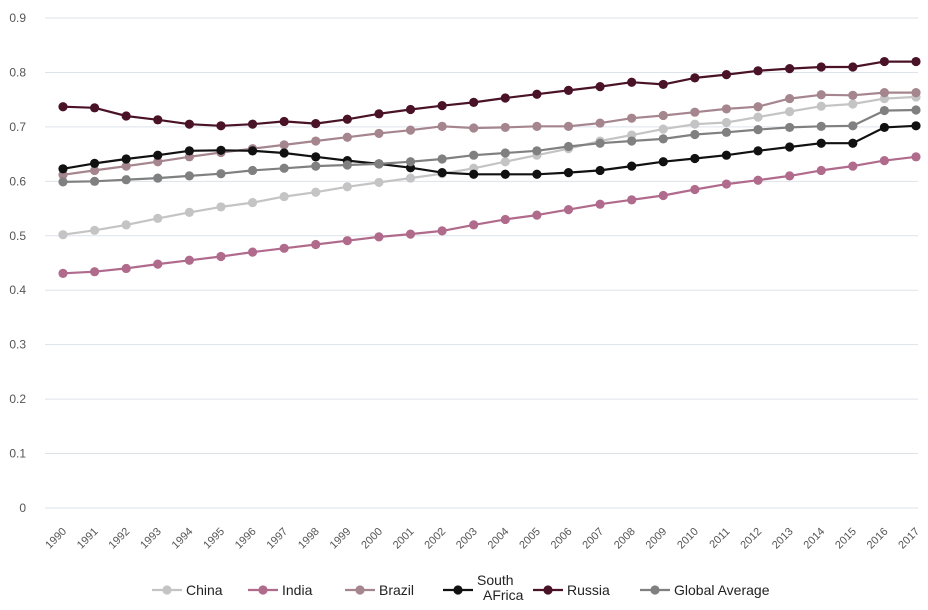 This screenshot has height=610, width=928. I want to click on x-tick-label: 1998, so click(309, 539).